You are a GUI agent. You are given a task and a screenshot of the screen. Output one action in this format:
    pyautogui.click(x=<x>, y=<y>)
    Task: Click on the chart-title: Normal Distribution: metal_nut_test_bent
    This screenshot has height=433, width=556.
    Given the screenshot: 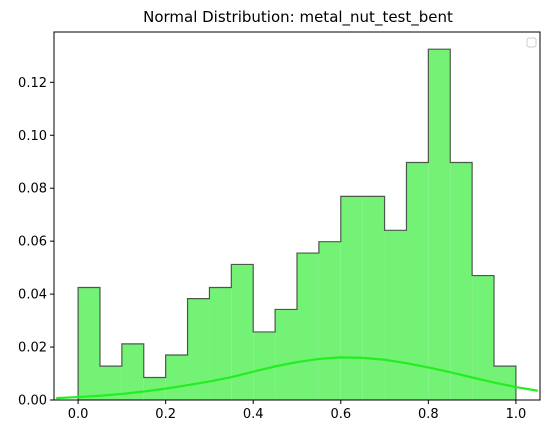 What is the action you would take?
    pyautogui.click(x=298, y=17)
    